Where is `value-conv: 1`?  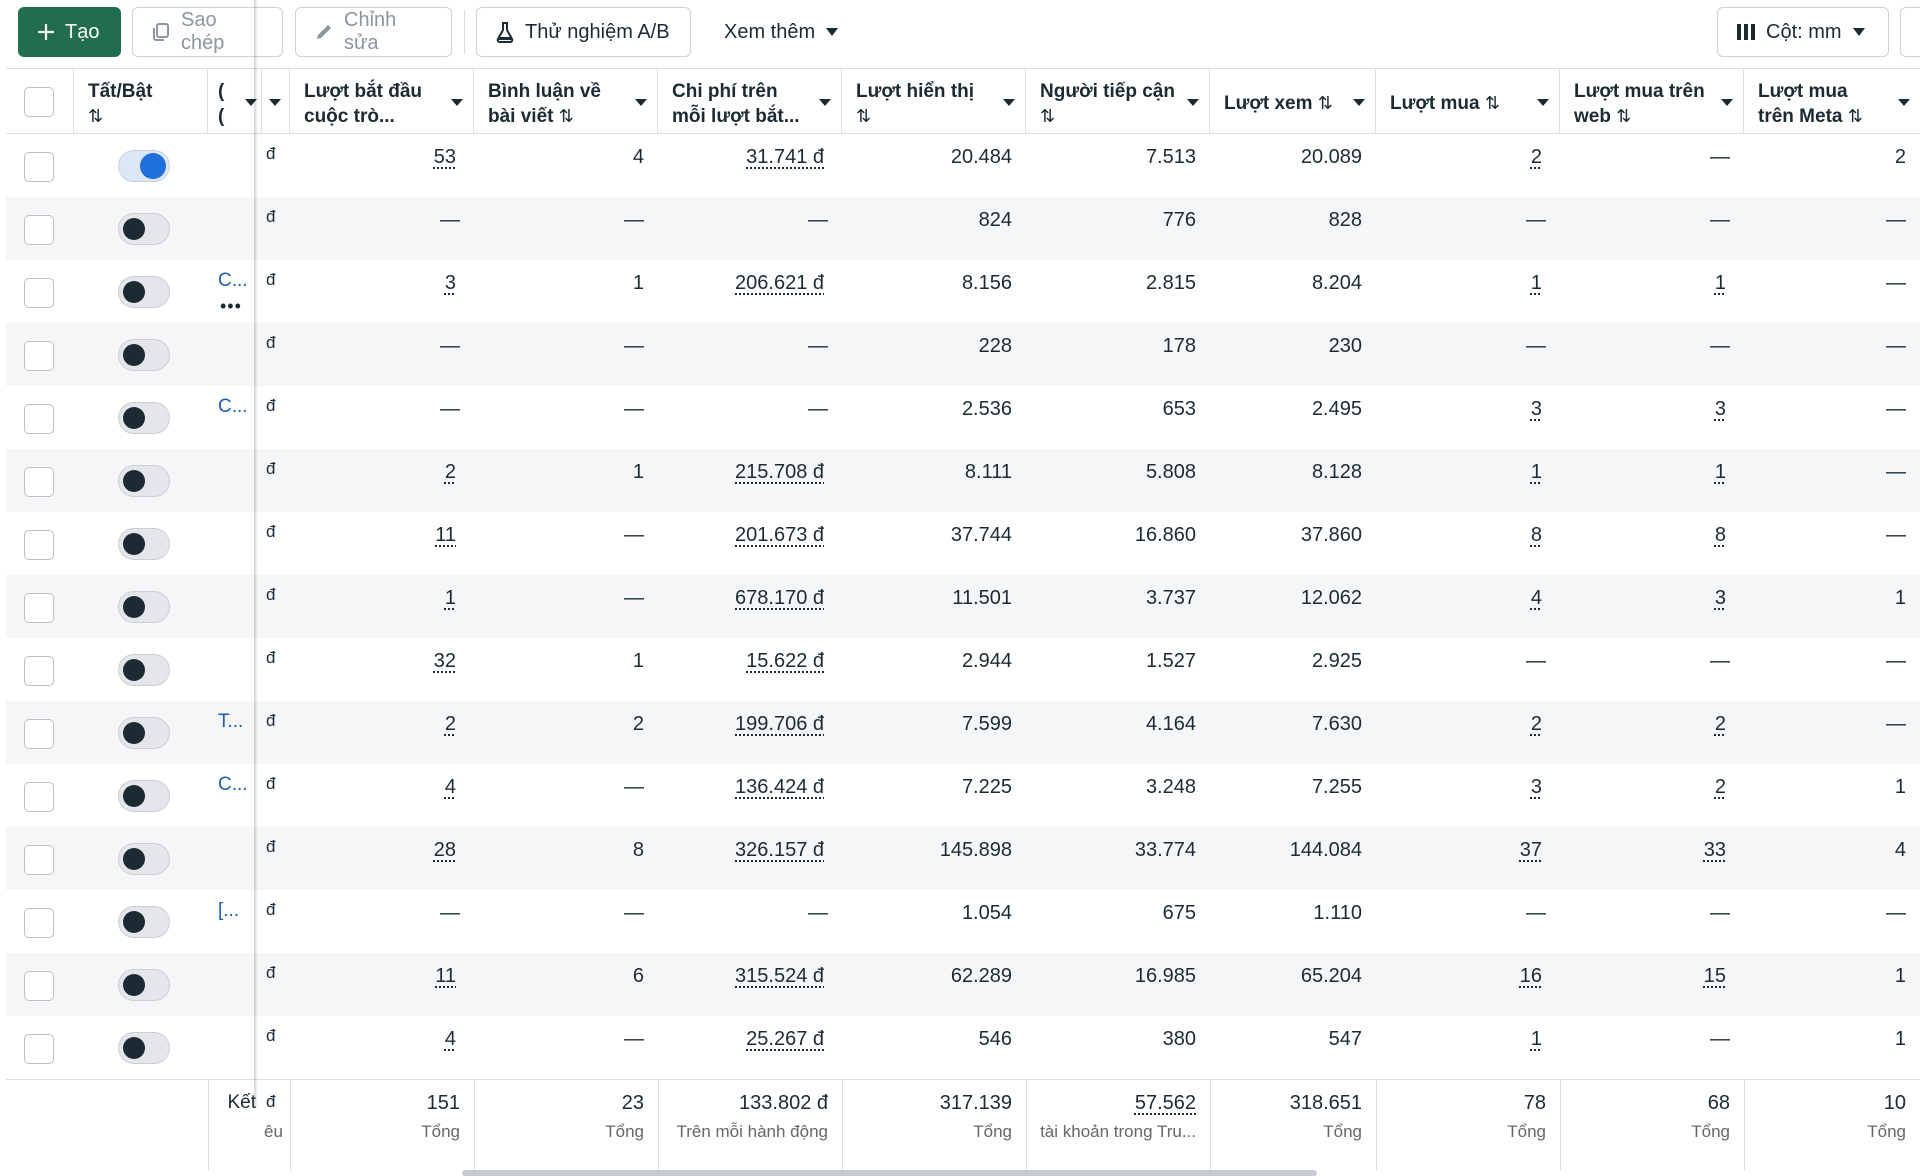 value-conv: 1 is located at coordinates (450, 598).